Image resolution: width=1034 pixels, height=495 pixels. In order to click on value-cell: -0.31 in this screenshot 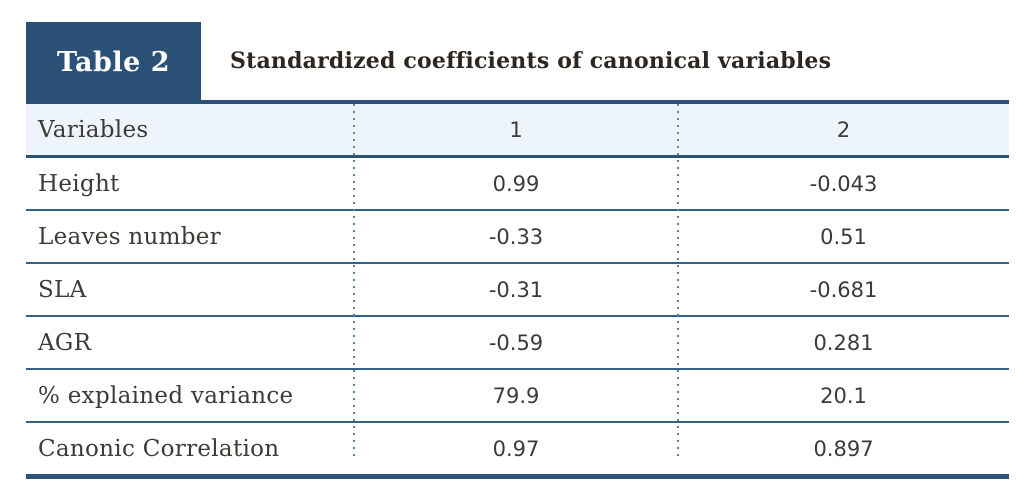, I will do `click(516, 290)`.